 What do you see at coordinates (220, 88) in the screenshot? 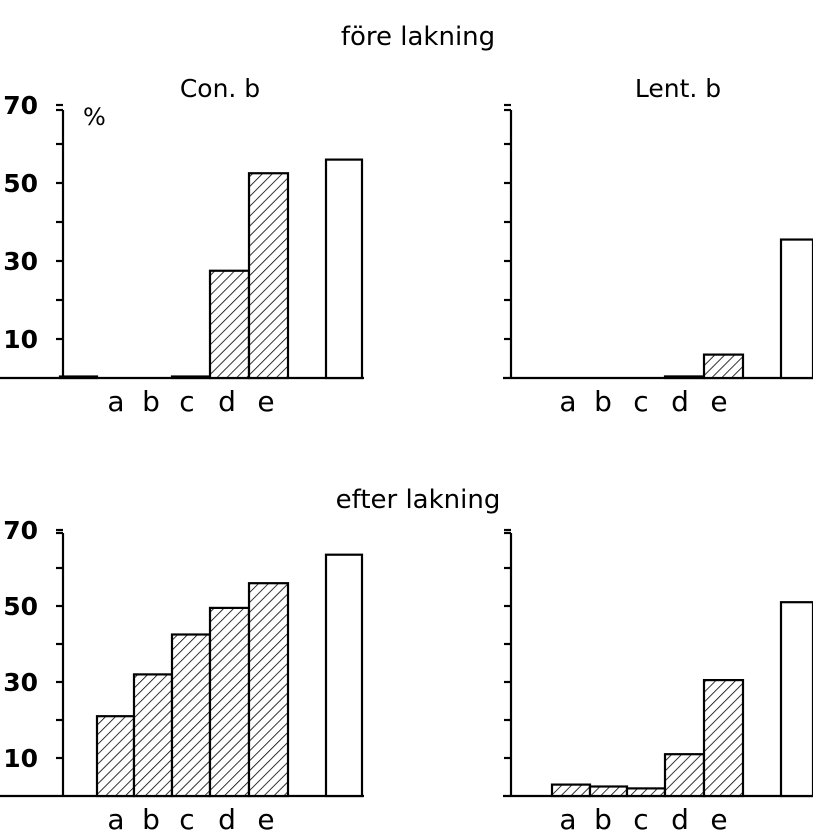
I see `panel-title: Con. b` at bounding box center [220, 88].